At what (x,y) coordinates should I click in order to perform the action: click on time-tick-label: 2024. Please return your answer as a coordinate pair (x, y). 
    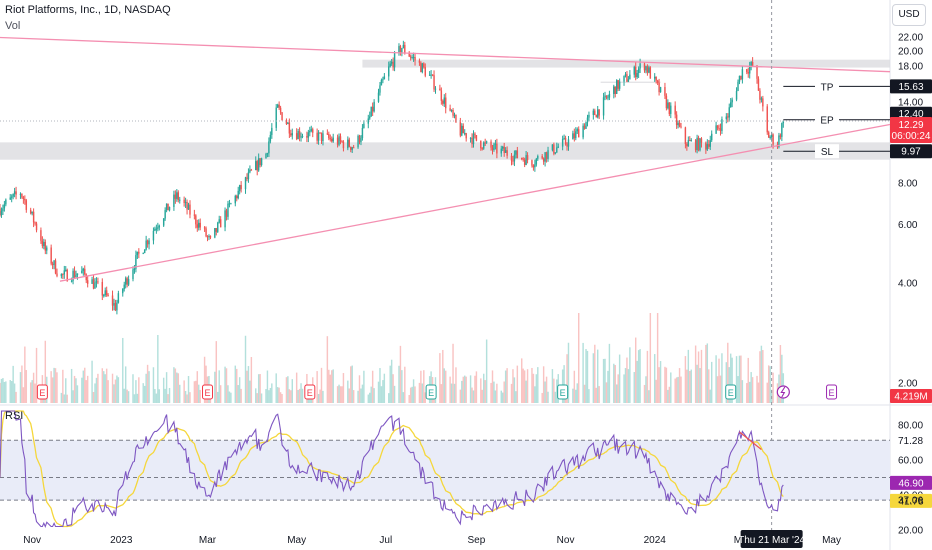
    Looking at the image, I should click on (655, 540).